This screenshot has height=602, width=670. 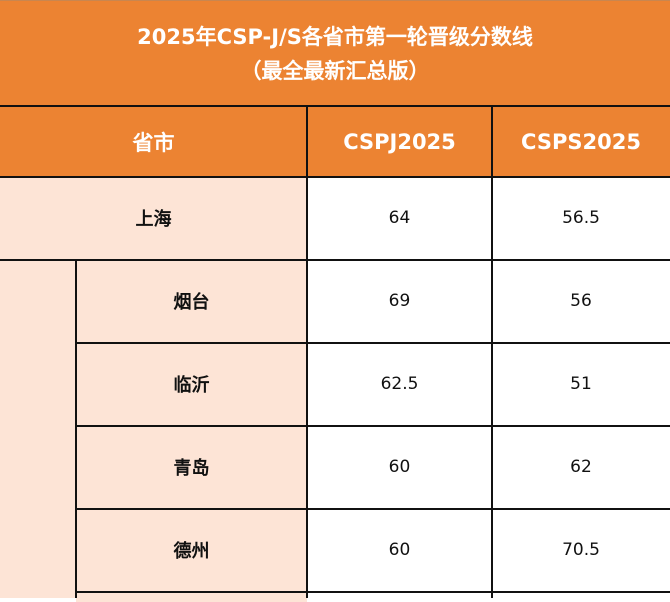 What do you see at coordinates (335, 36) in the screenshot?
I see `title-line-1: 2025年CSP-J/S各省市第一轮晋级分数线` at bounding box center [335, 36].